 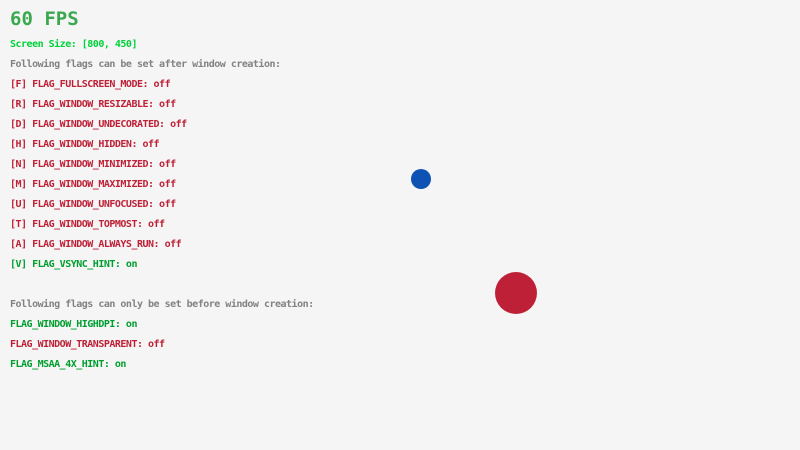 What do you see at coordinates (516, 293) in the screenshot?
I see `red-ball` at bounding box center [516, 293].